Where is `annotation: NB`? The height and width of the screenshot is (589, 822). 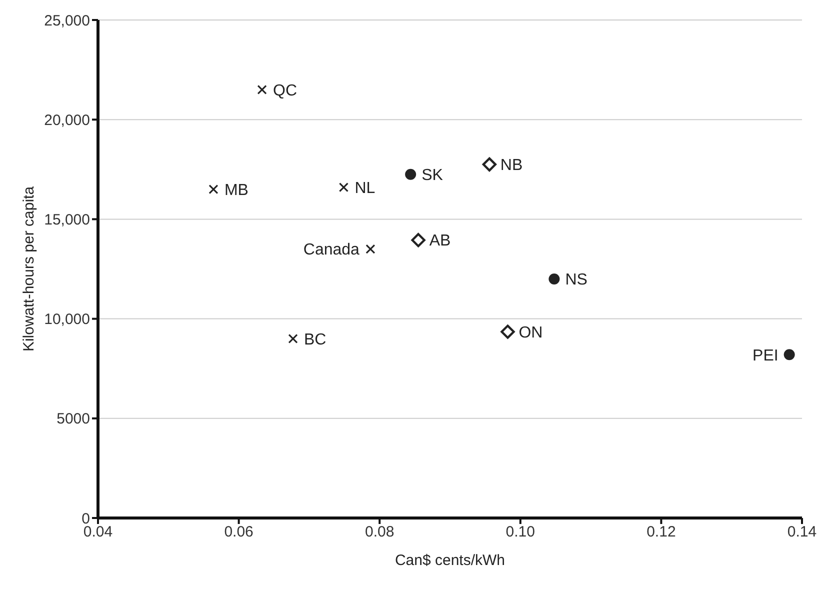
annotation: NB is located at coordinates (511, 165).